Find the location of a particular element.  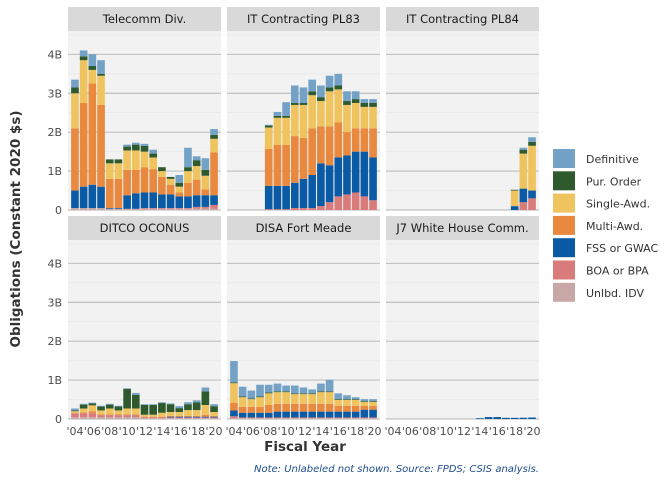

x-tick-label: '16 is located at coordinates (338, 431).